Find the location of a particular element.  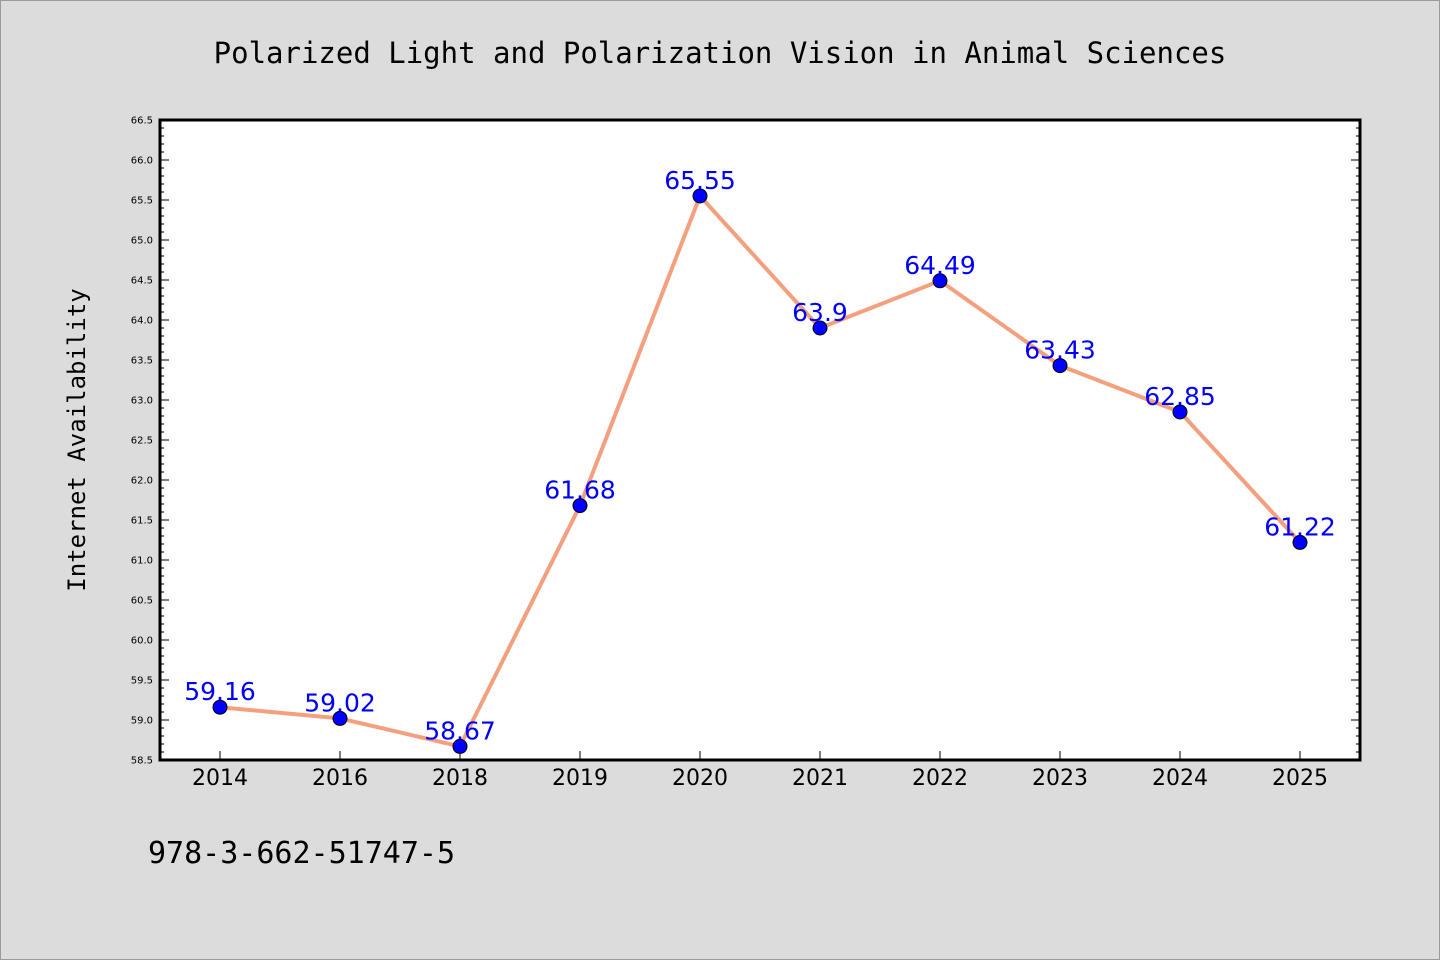

y-tick-label-4: 60.5 is located at coordinates (142, 601).